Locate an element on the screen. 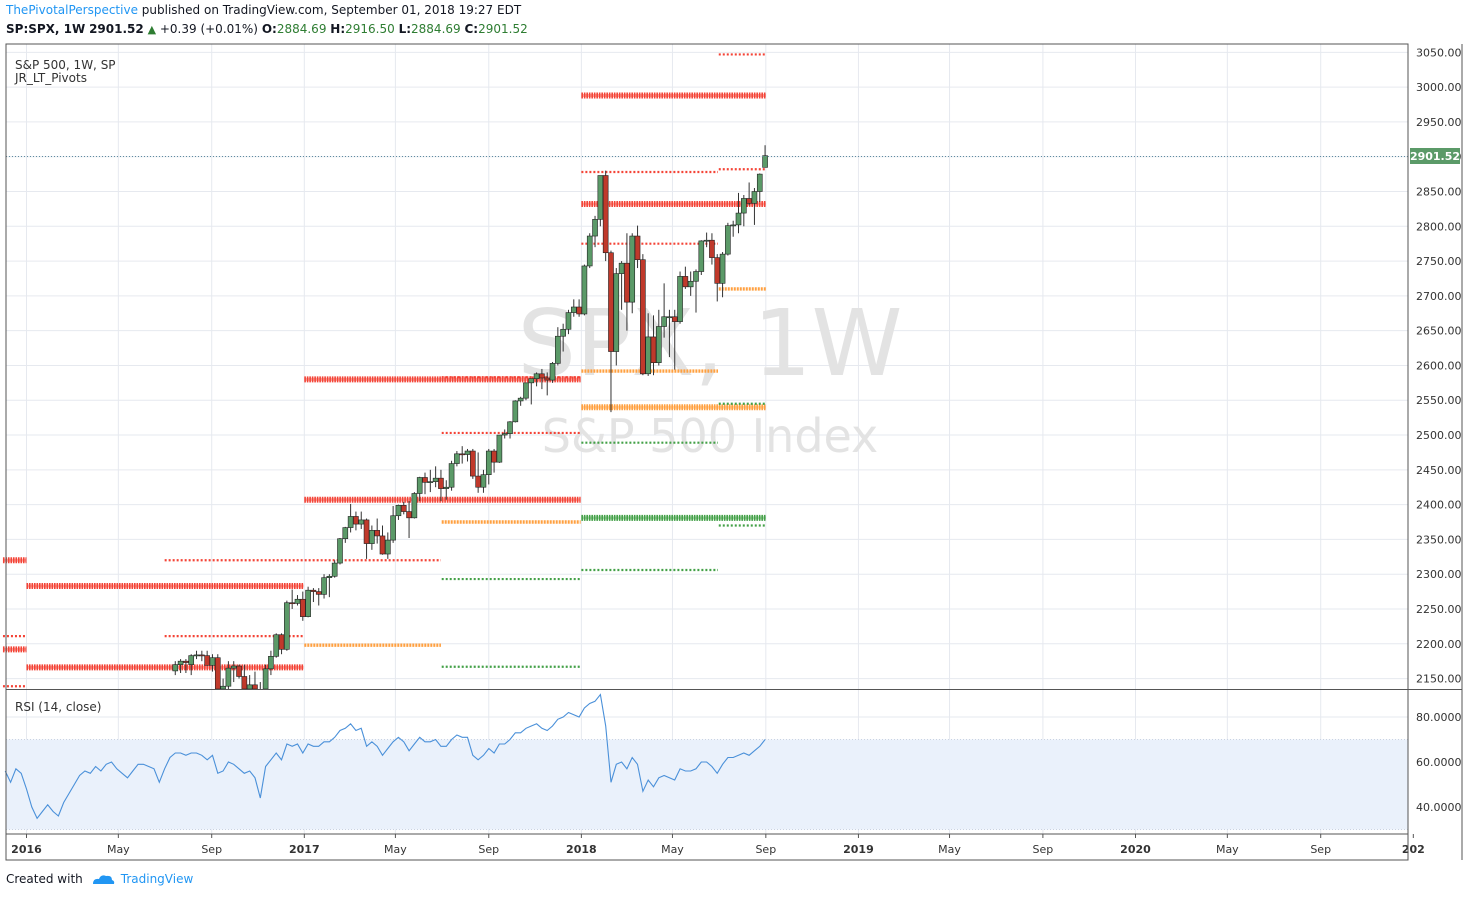 The image size is (1468, 897). rsi-pane is located at coordinates (385, 756).